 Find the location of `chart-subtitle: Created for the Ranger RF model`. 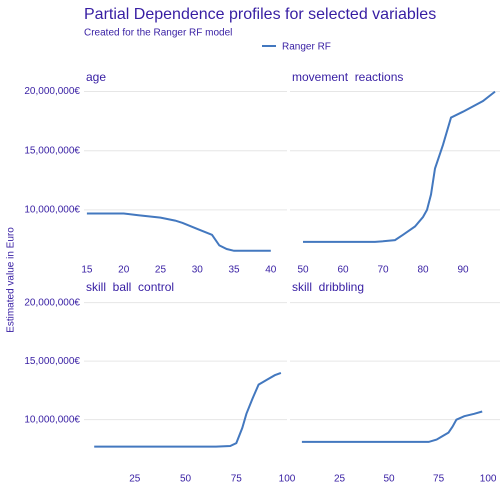

chart-subtitle: Created for the Ranger RF model is located at coordinates (158, 33).